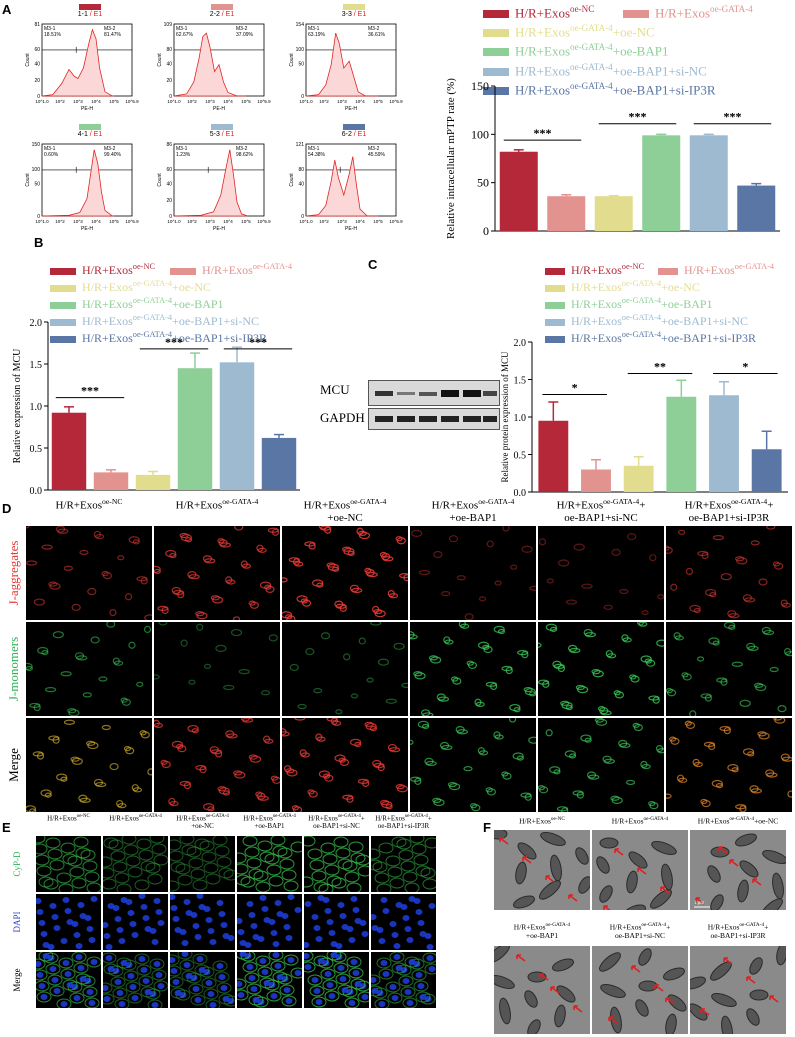 The width and height of the screenshot is (795, 1037). I want to click on panel-label-b: B, so click(39, 242).